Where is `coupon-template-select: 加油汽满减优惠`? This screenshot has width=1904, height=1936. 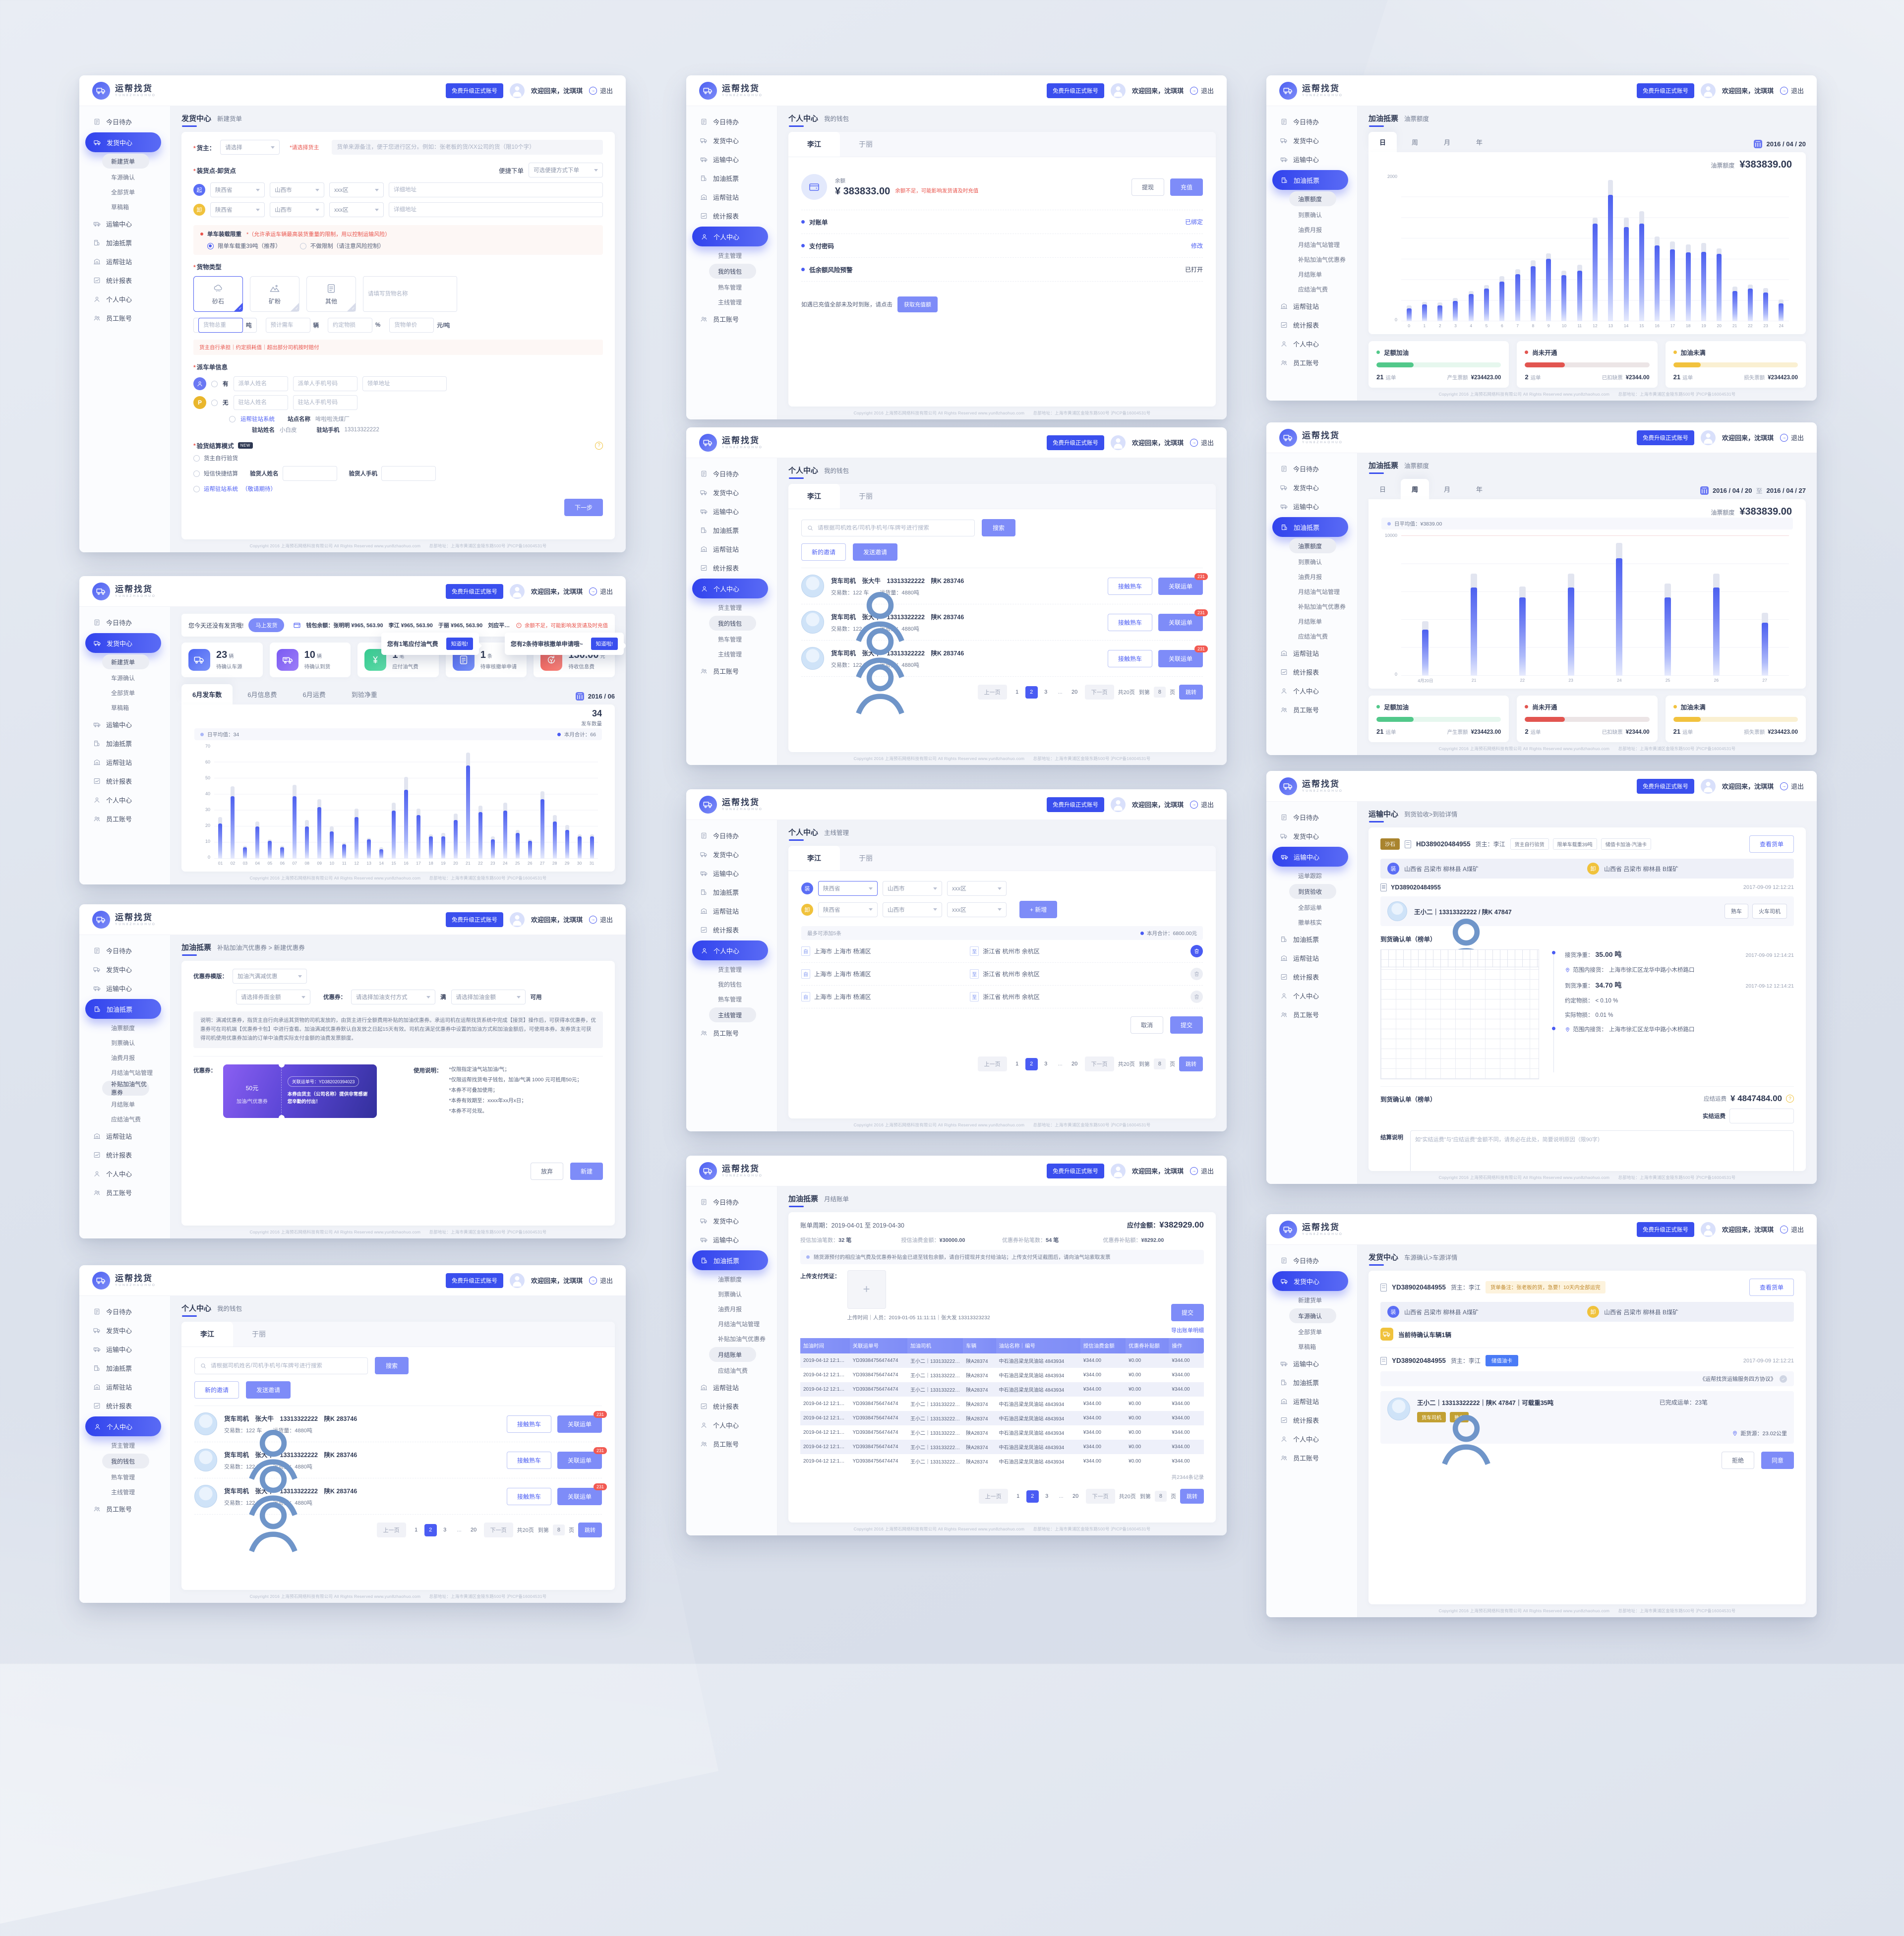
coupon-template-select: 加油汽满减优惠 is located at coordinates (270, 977).